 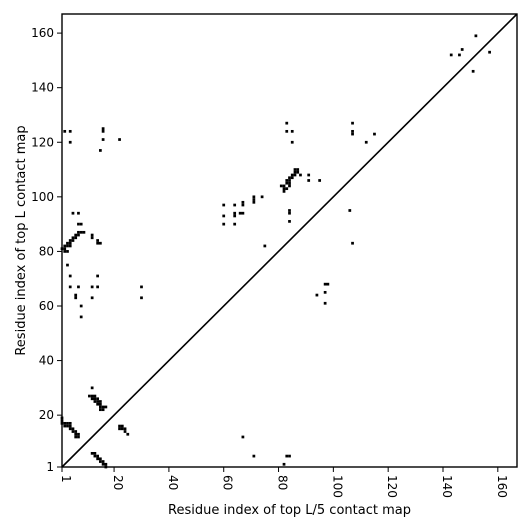 I want to click on y-tick-label: 100, so click(x=42, y=197).